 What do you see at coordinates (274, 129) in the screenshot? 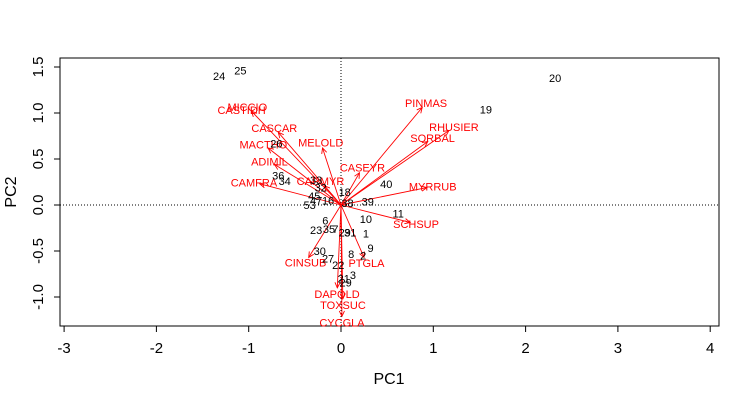
I see `loading-label: CASCAR` at bounding box center [274, 129].